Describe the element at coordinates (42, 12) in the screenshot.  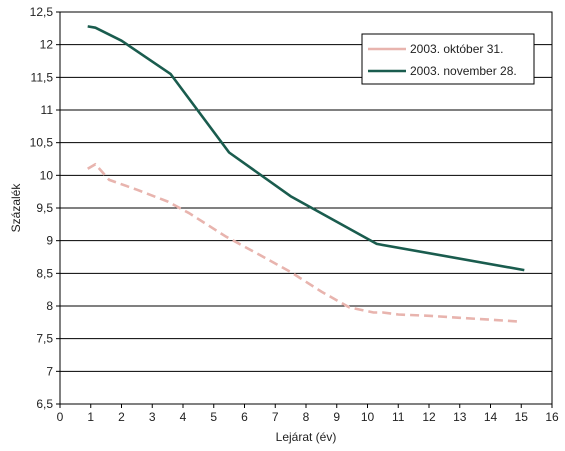
I see `y-tick-label: 12,5` at that location.